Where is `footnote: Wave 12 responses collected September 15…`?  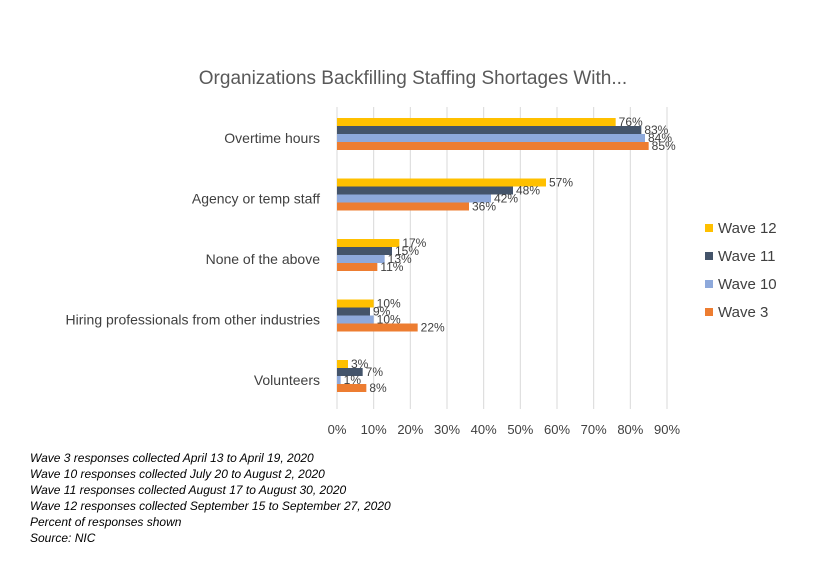 footnote: Wave 12 responses collected September 15… is located at coordinates (210, 506).